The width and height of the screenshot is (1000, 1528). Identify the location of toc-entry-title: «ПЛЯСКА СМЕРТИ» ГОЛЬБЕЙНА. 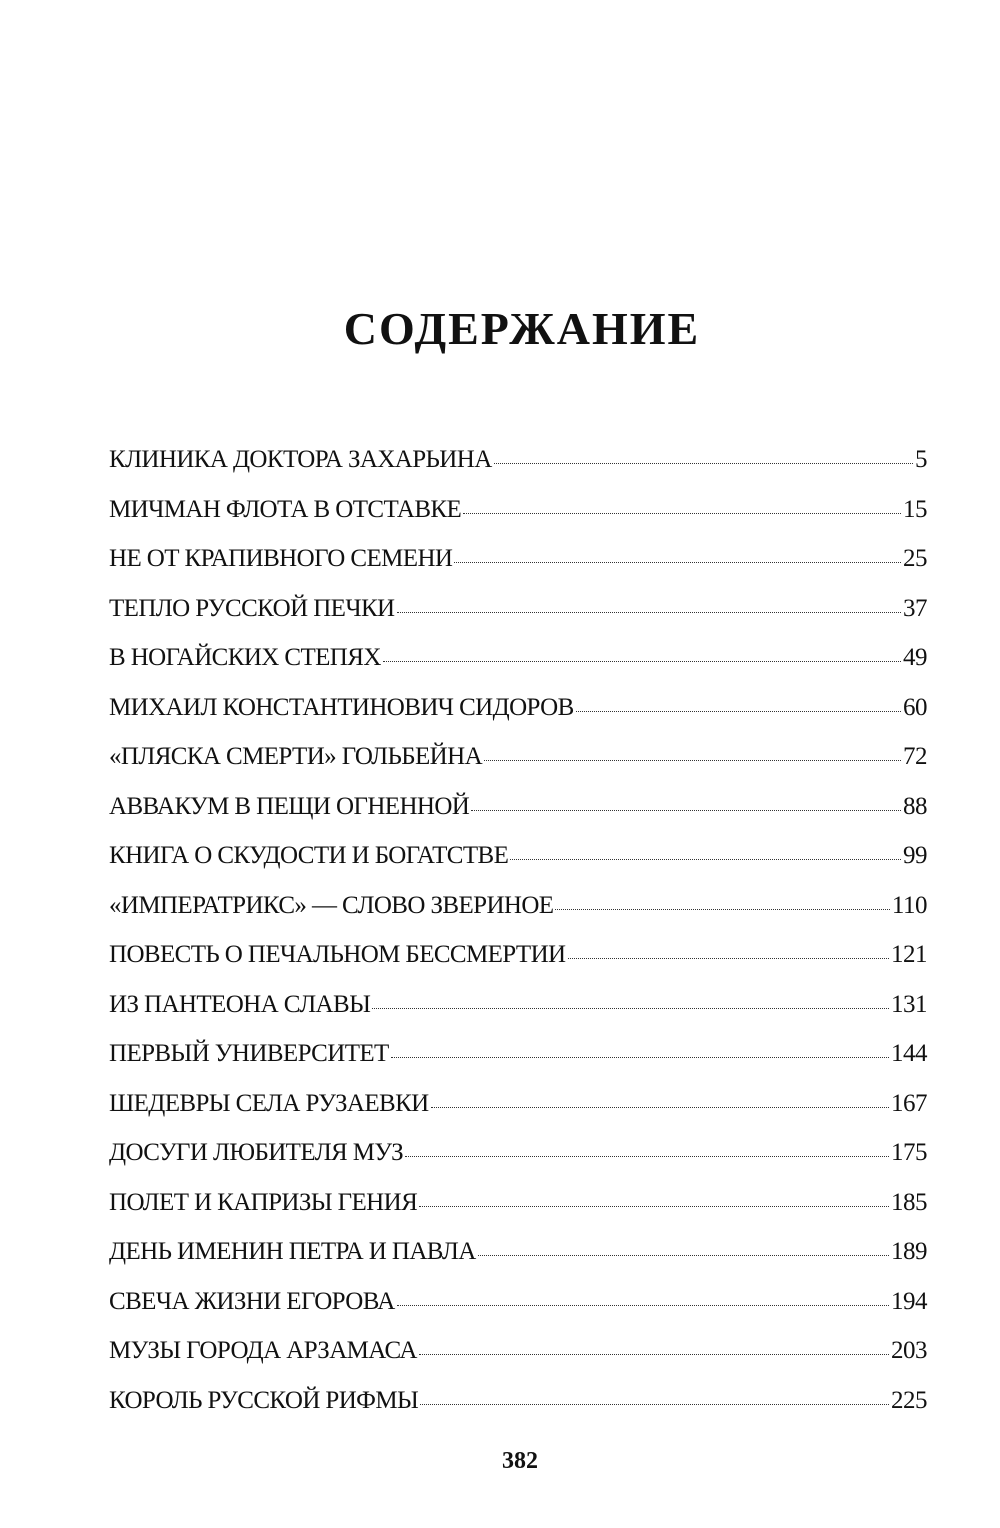
(296, 756).